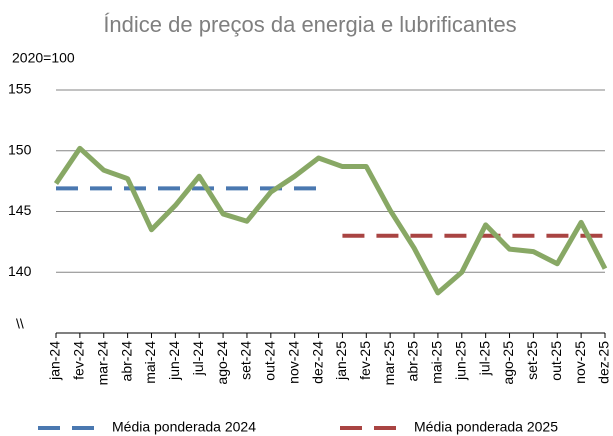 The height and width of the screenshot is (436, 613). What do you see at coordinates (317, 362) in the screenshot?
I see `x-tick-label: dez-24` at bounding box center [317, 362].